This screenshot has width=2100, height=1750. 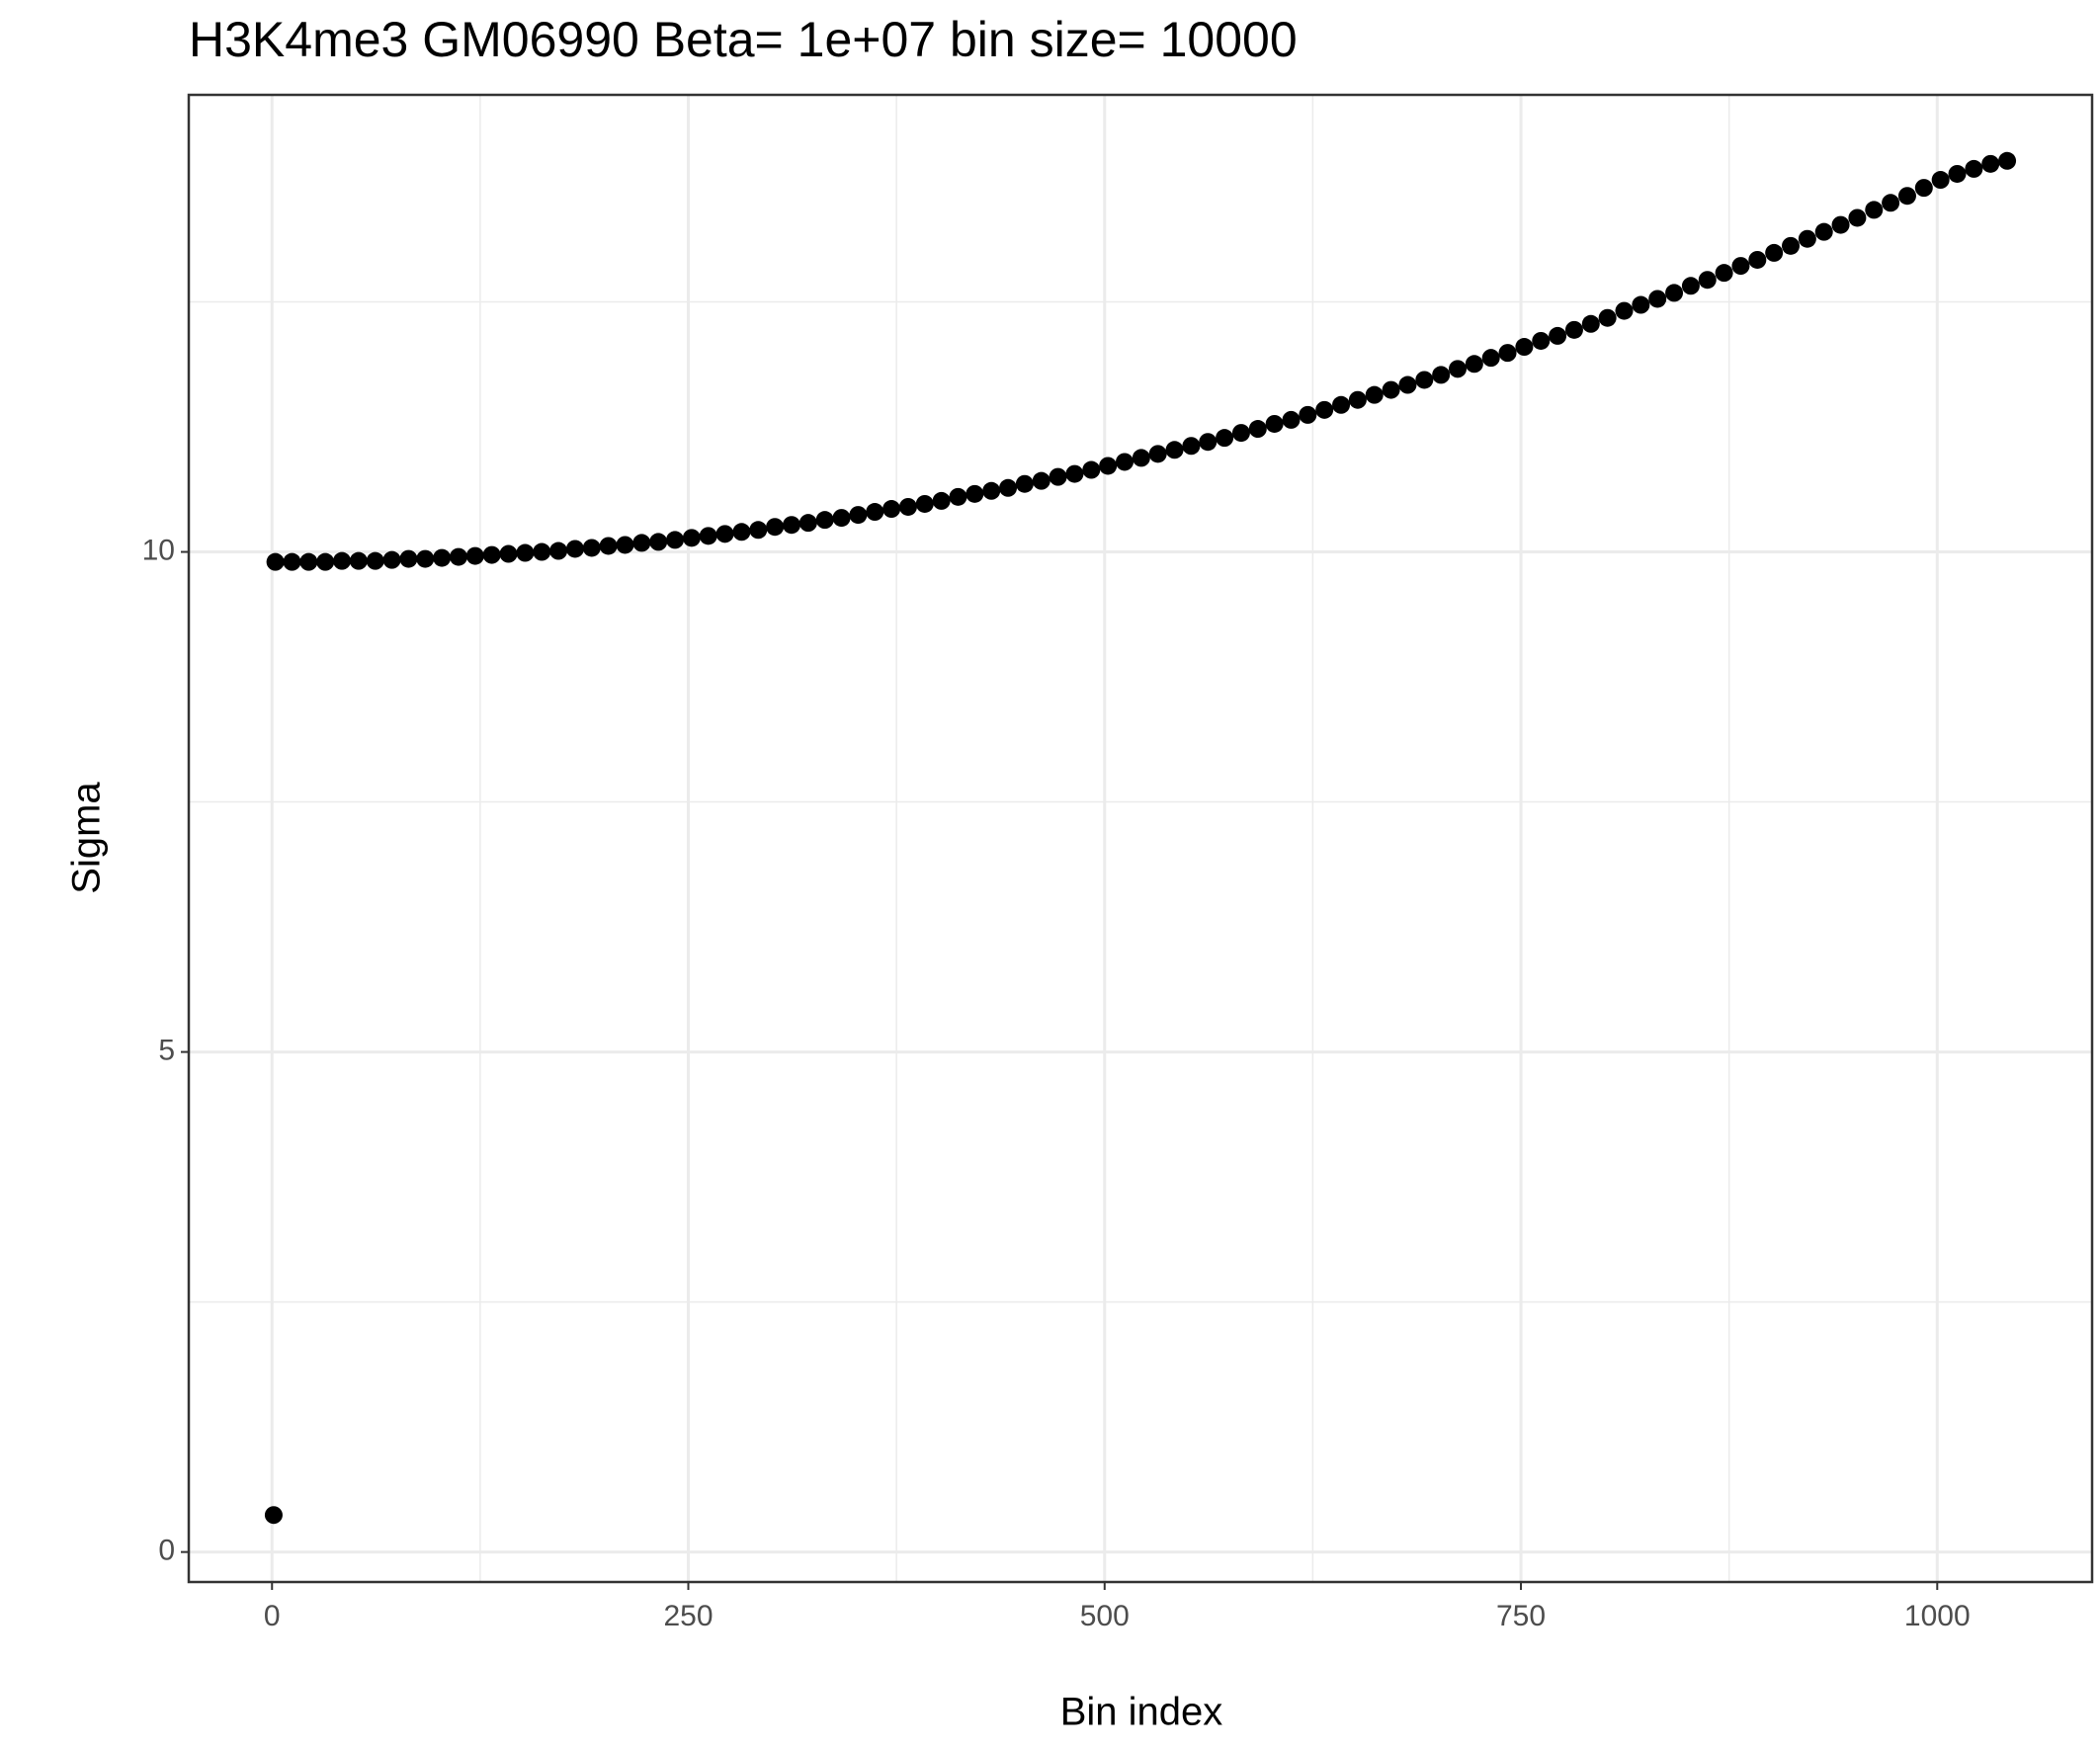 What do you see at coordinates (1937, 1616) in the screenshot?
I see `x-tick-label: 1000` at bounding box center [1937, 1616].